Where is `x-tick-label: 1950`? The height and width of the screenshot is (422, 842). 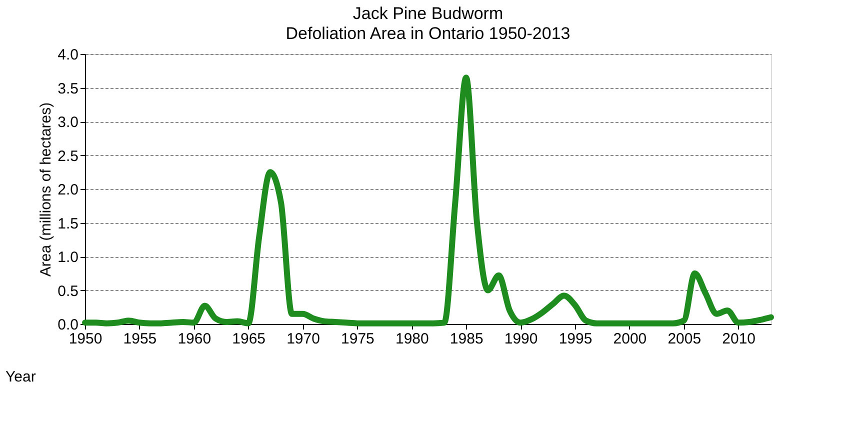 x-tick-label: 1950 is located at coordinates (85, 339).